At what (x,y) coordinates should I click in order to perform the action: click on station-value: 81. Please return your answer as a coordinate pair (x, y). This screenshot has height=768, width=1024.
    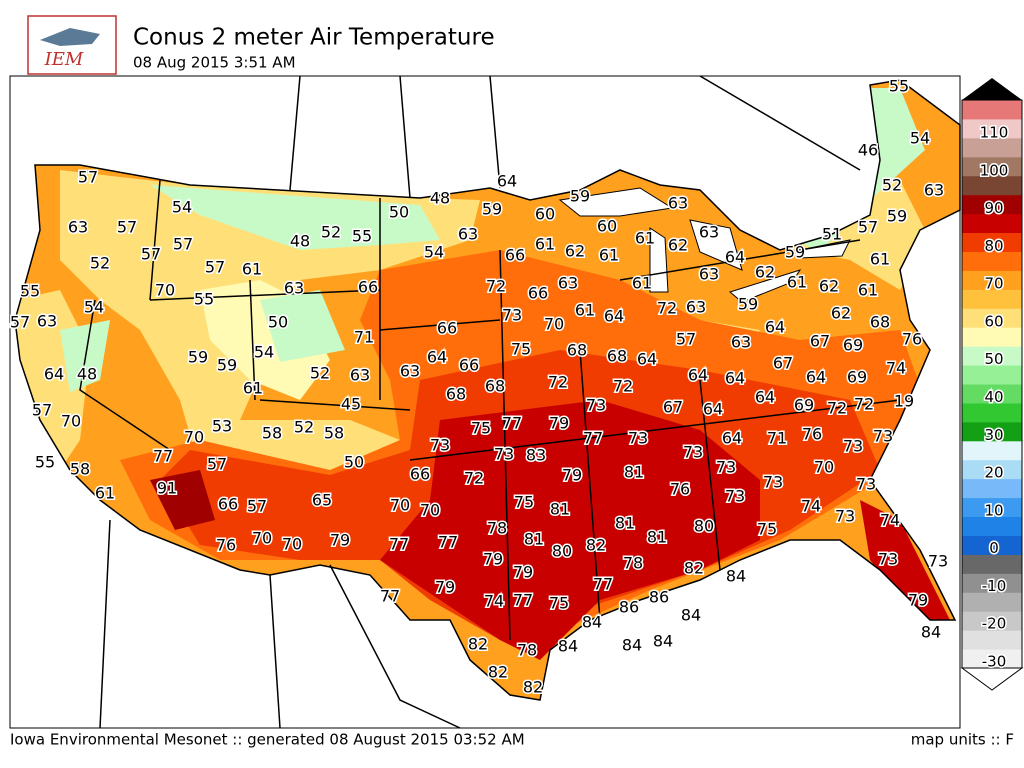
    Looking at the image, I should click on (634, 472).